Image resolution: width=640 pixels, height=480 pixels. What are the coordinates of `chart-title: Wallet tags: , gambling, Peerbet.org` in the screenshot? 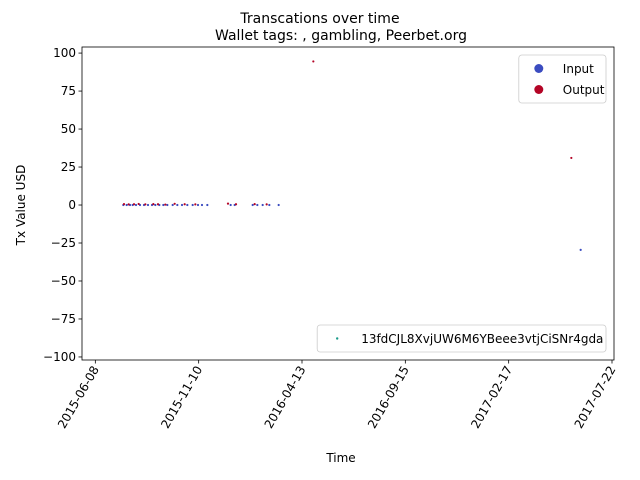 It's located at (341, 36).